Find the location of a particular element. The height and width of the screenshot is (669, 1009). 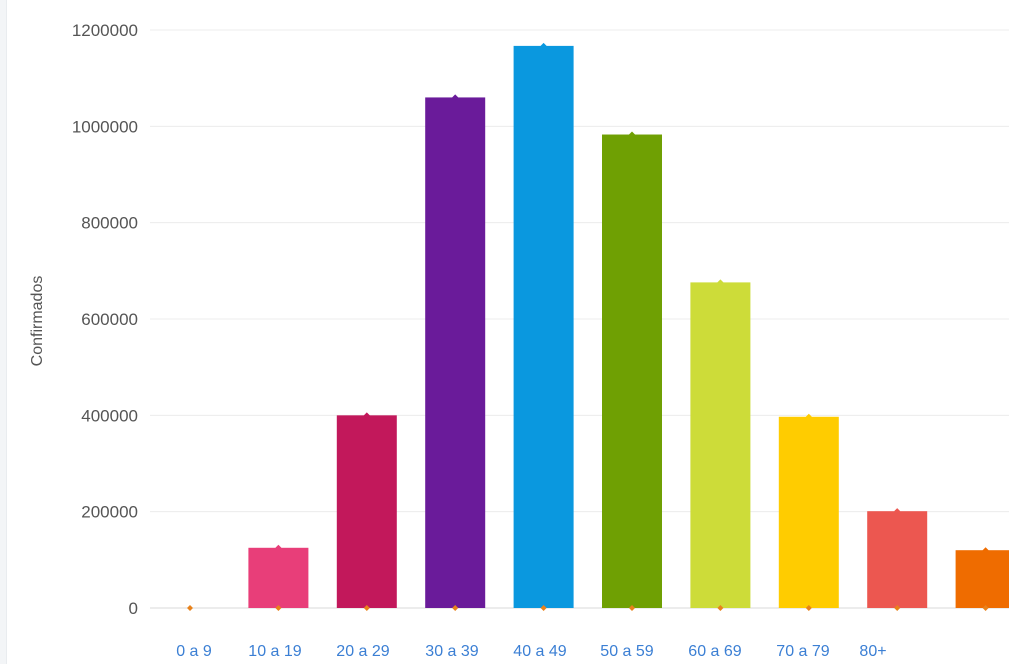

y-axis-ticks: 0 200000 400000 600000 800000 1000000 1200000 is located at coordinates (105, 319).